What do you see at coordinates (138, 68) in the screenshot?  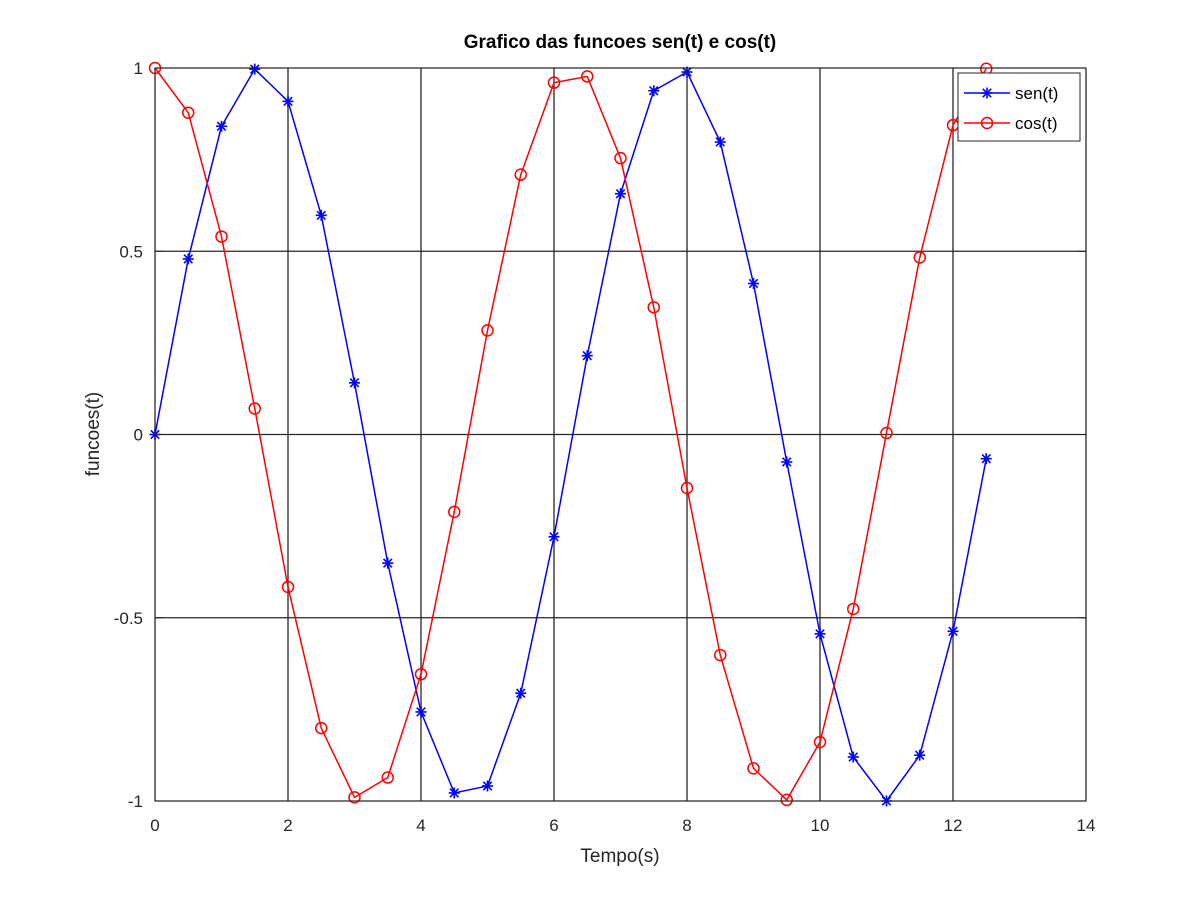 I see `y-tick-label: 1` at bounding box center [138, 68].